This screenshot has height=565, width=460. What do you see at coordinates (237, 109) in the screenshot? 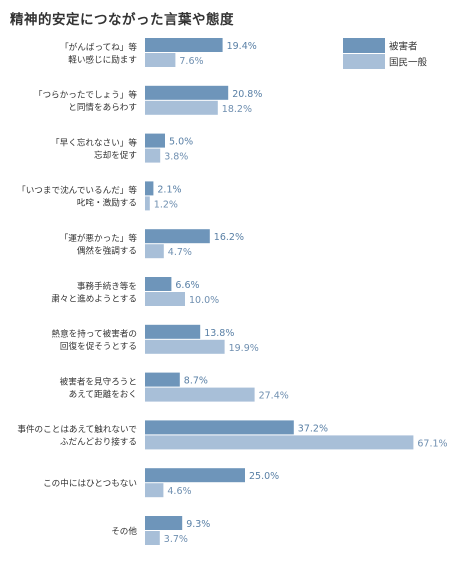
I see `value-label-public-1: 18.2%` at bounding box center [237, 109].